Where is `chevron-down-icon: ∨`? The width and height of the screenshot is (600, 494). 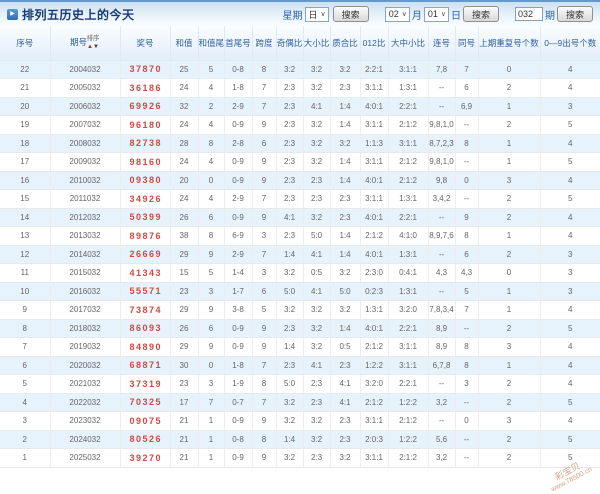
chevron-down-icon: ∨ is located at coordinates (404, 14).